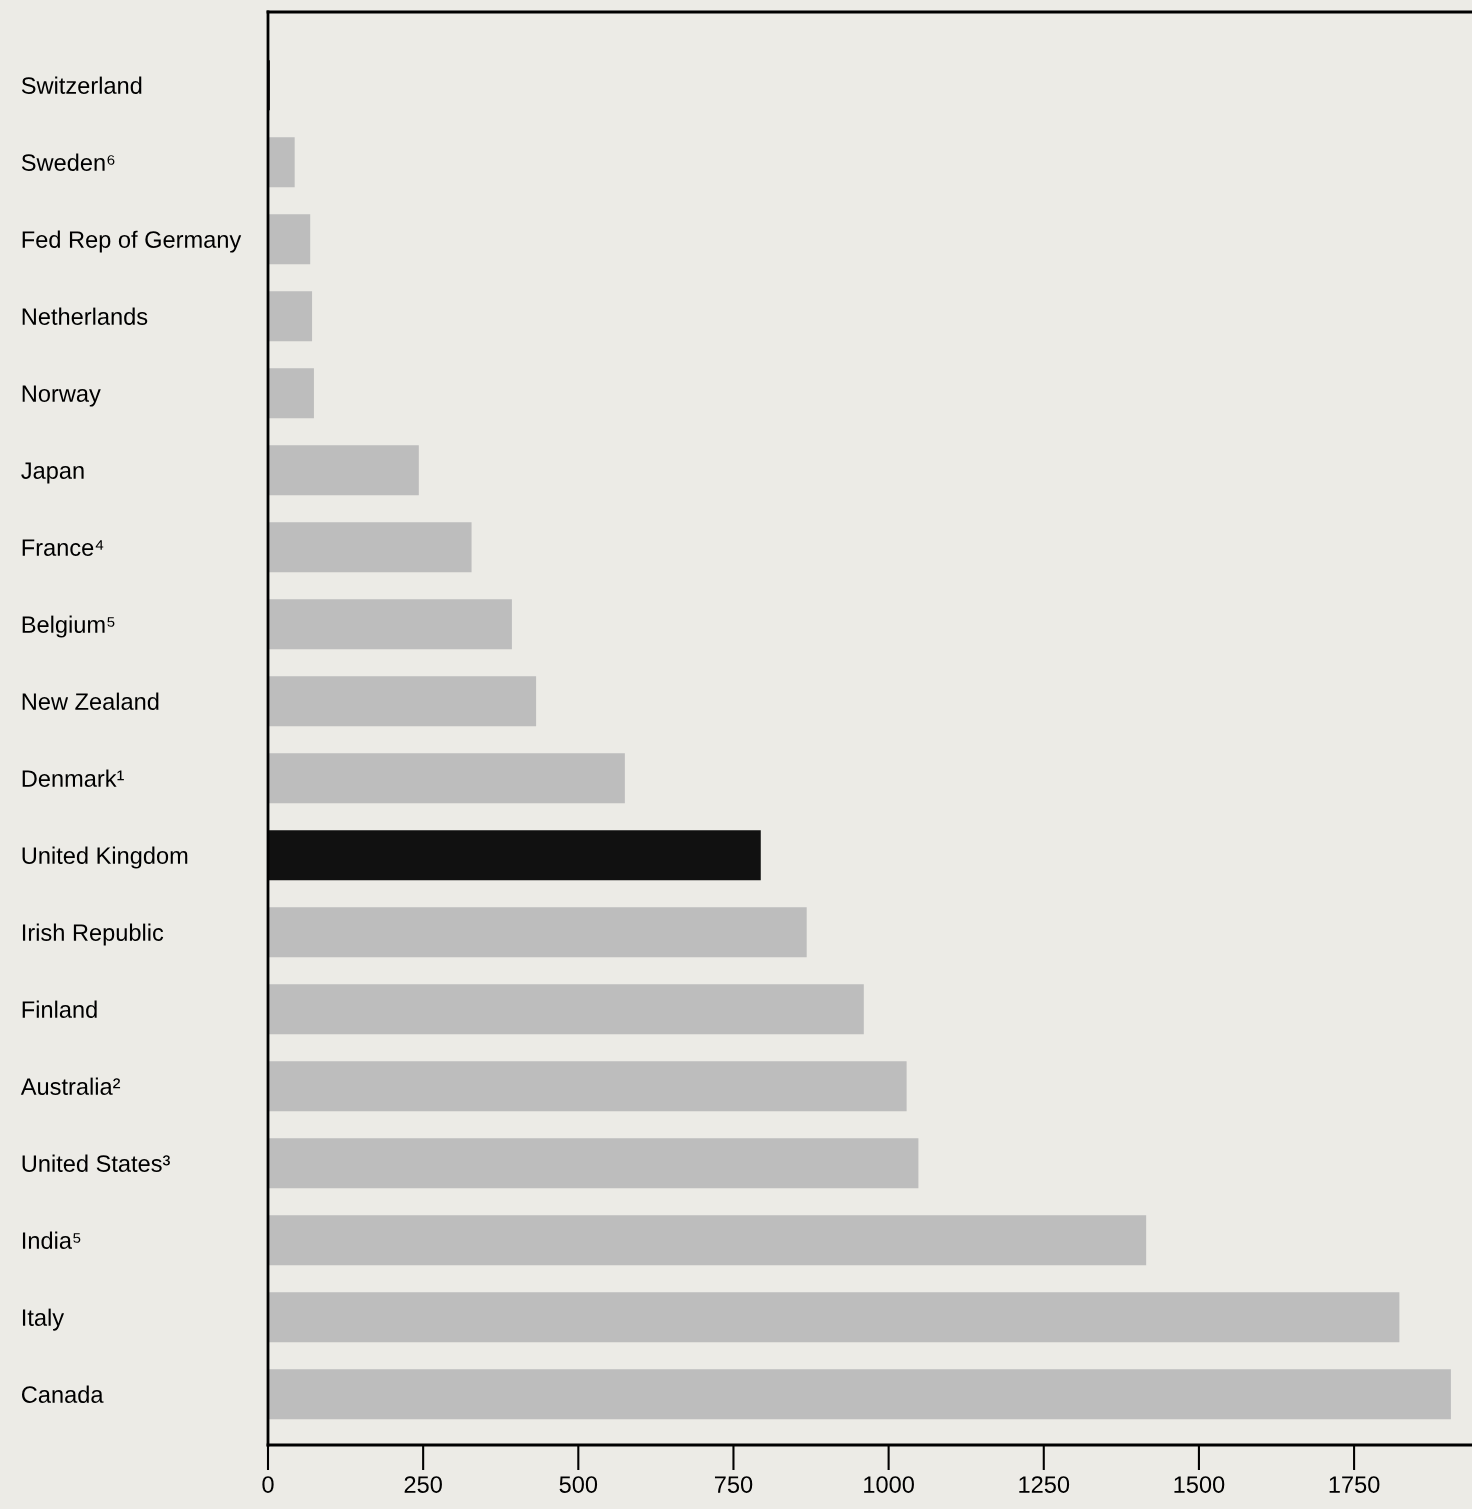  I want to click on y-tick-label: New Zealand, so click(90, 701).